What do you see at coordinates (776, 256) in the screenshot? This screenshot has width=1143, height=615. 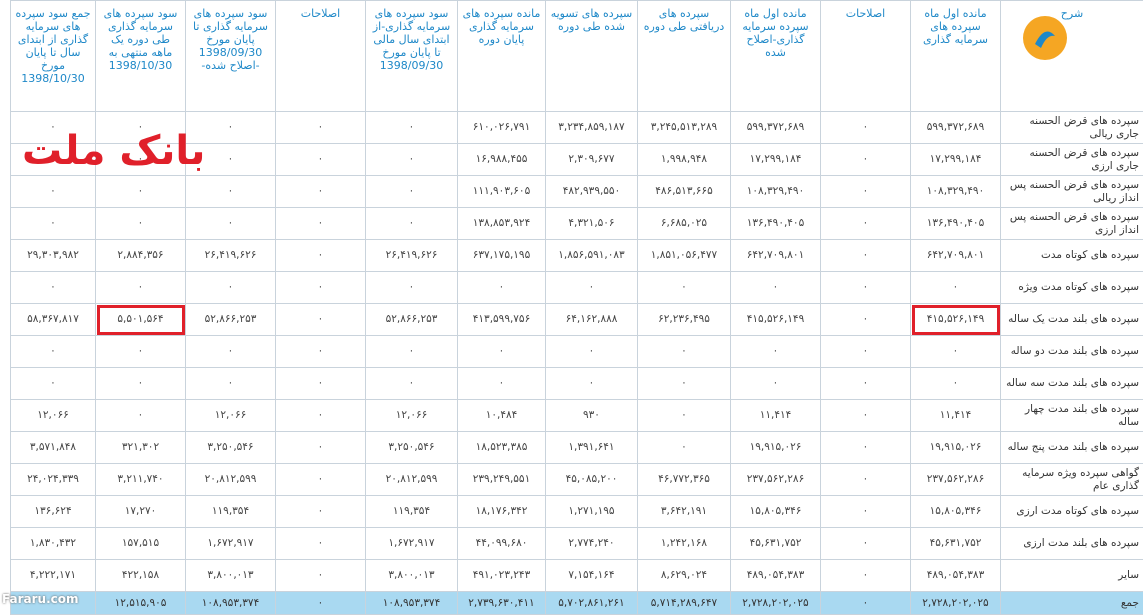 I see `cell: ۶۴۲,۷۰۹,۸۰۱` at bounding box center [776, 256].